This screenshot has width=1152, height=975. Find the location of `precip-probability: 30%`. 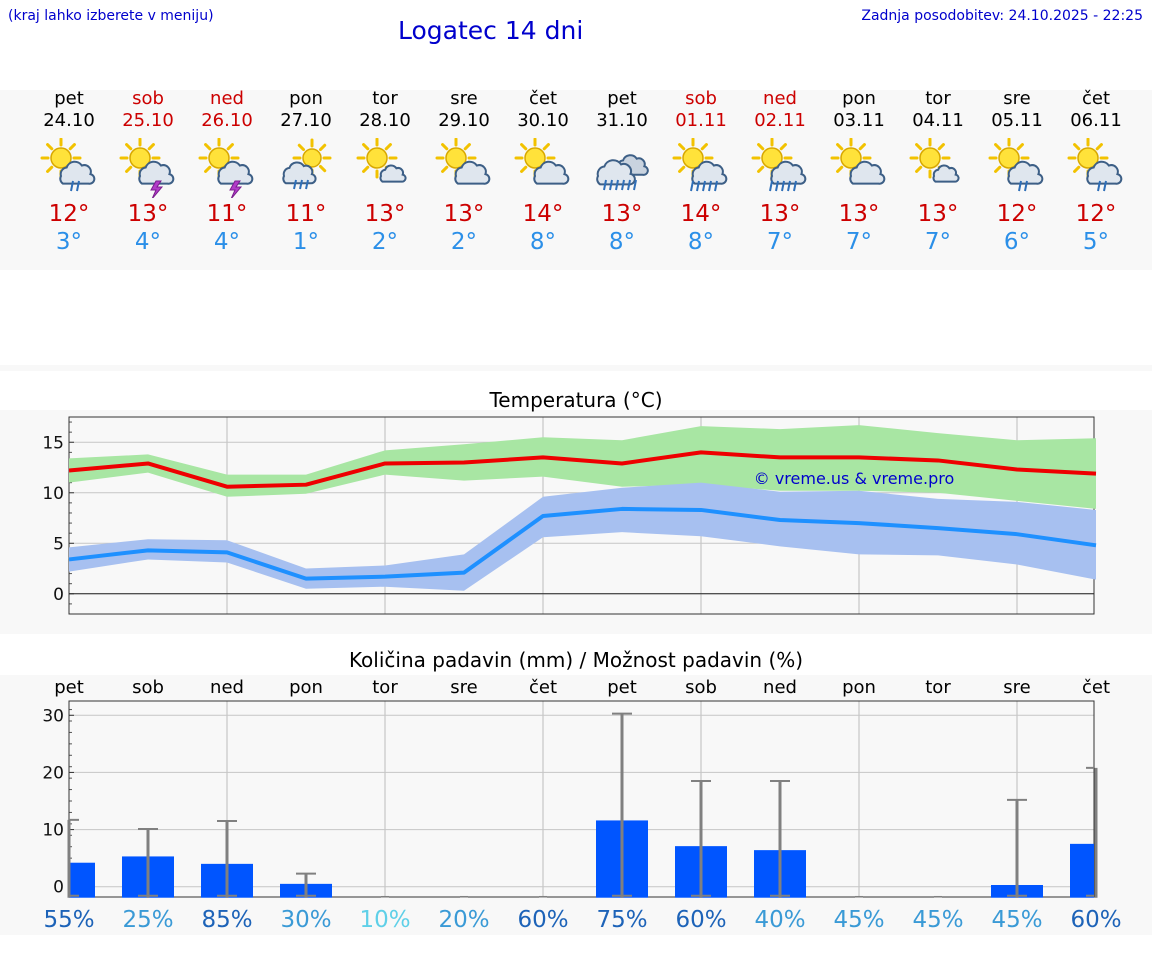

precip-probability: 30% is located at coordinates (305, 920).